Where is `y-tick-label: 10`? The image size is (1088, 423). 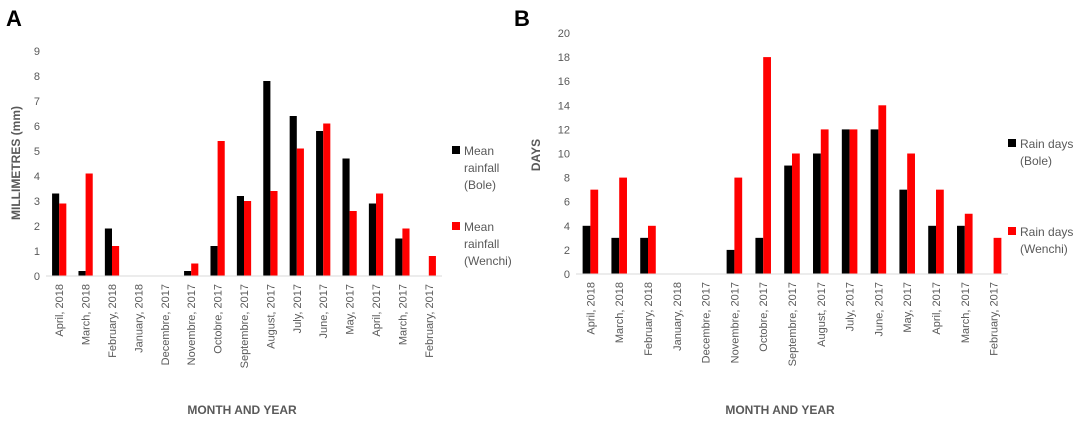 y-tick-label: 10 is located at coordinates (564, 155).